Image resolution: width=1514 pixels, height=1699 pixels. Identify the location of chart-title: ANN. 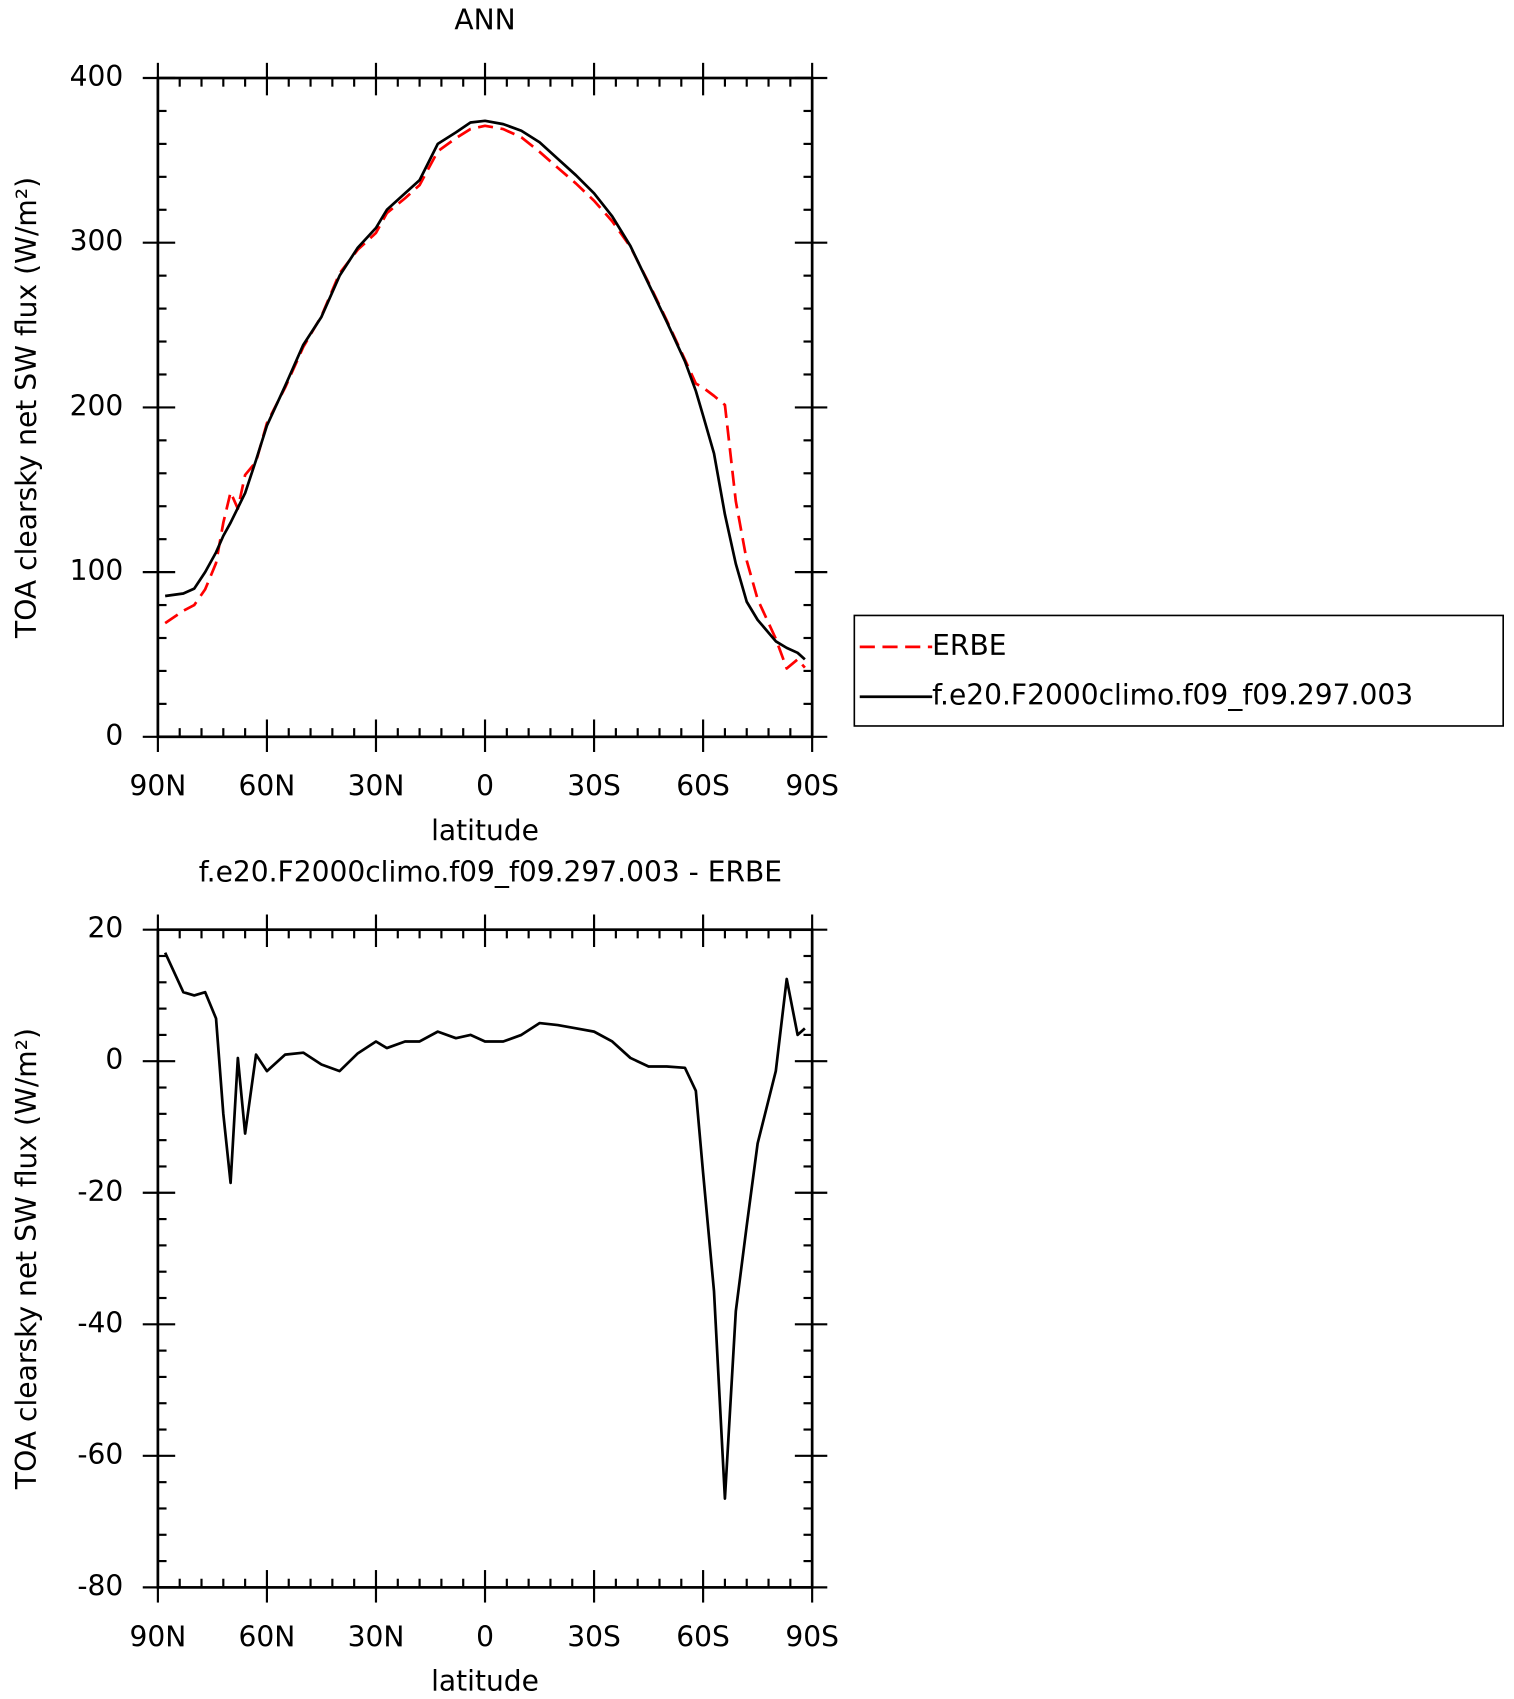
(484, 20).